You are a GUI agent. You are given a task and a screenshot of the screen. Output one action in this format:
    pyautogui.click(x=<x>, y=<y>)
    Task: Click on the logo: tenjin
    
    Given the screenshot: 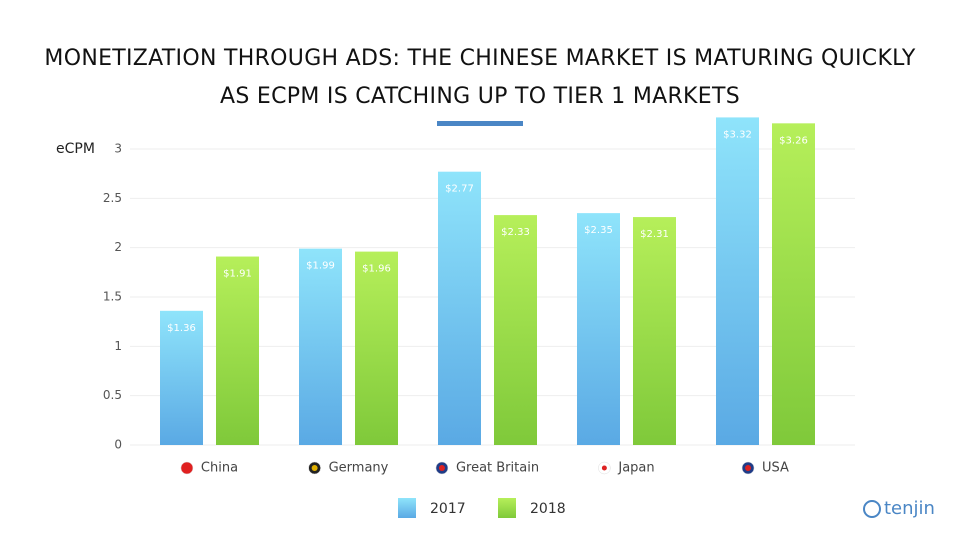 What is the action you would take?
    pyautogui.click(x=909, y=508)
    